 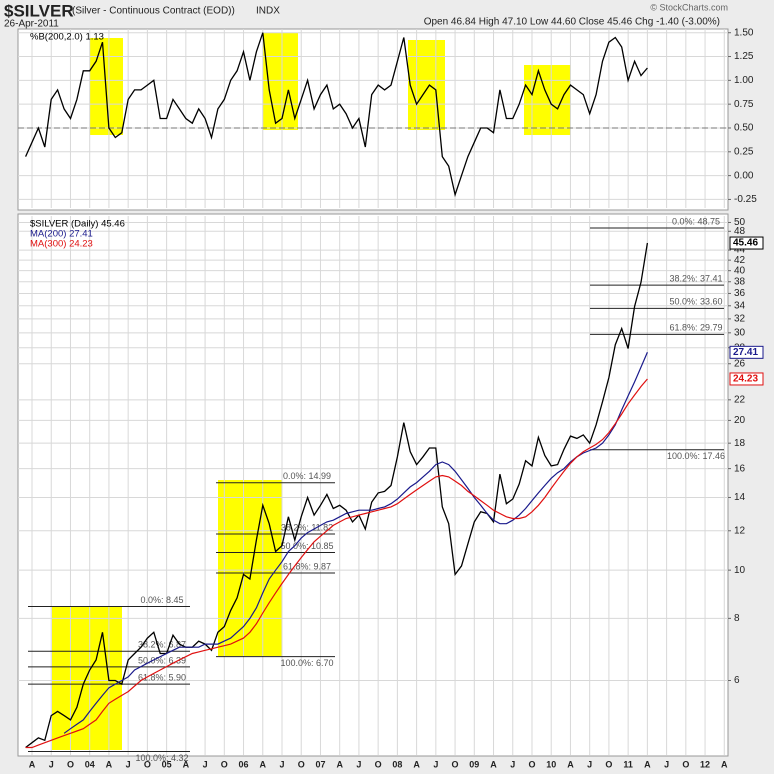 I want to click on y-tick-label: 36, so click(x=740, y=293).